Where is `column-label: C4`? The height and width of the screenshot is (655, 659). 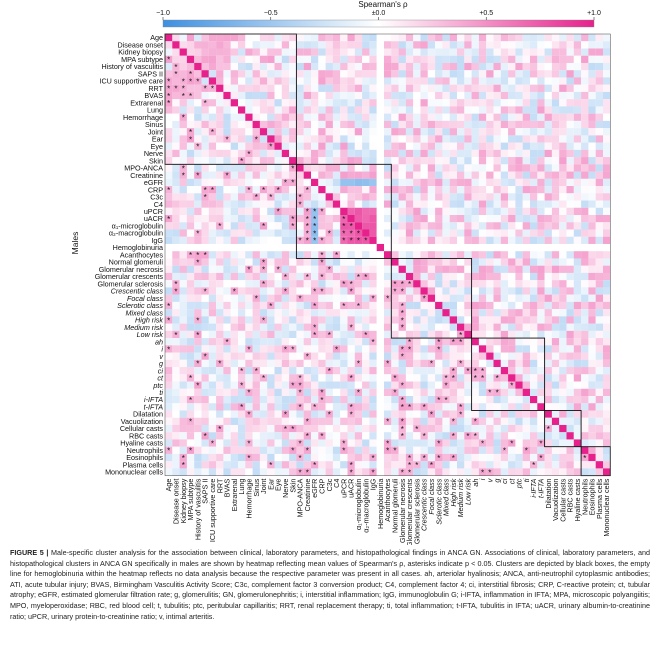 column-label: C4 is located at coordinates (336, 483).